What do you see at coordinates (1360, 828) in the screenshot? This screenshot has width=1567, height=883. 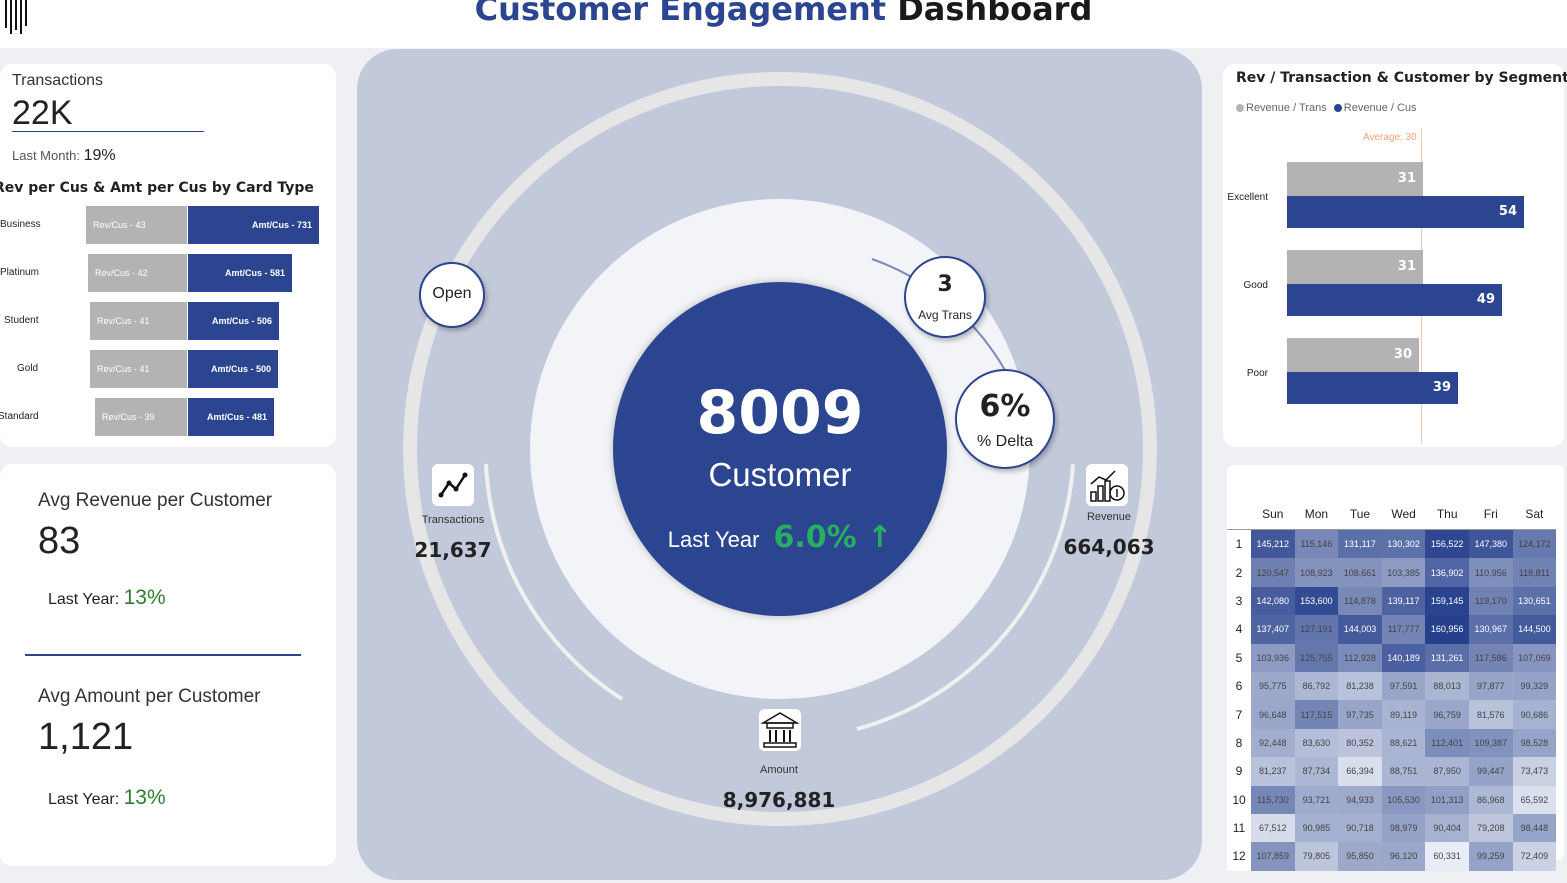 I see `heatmap-cell: 90,718` at bounding box center [1360, 828].